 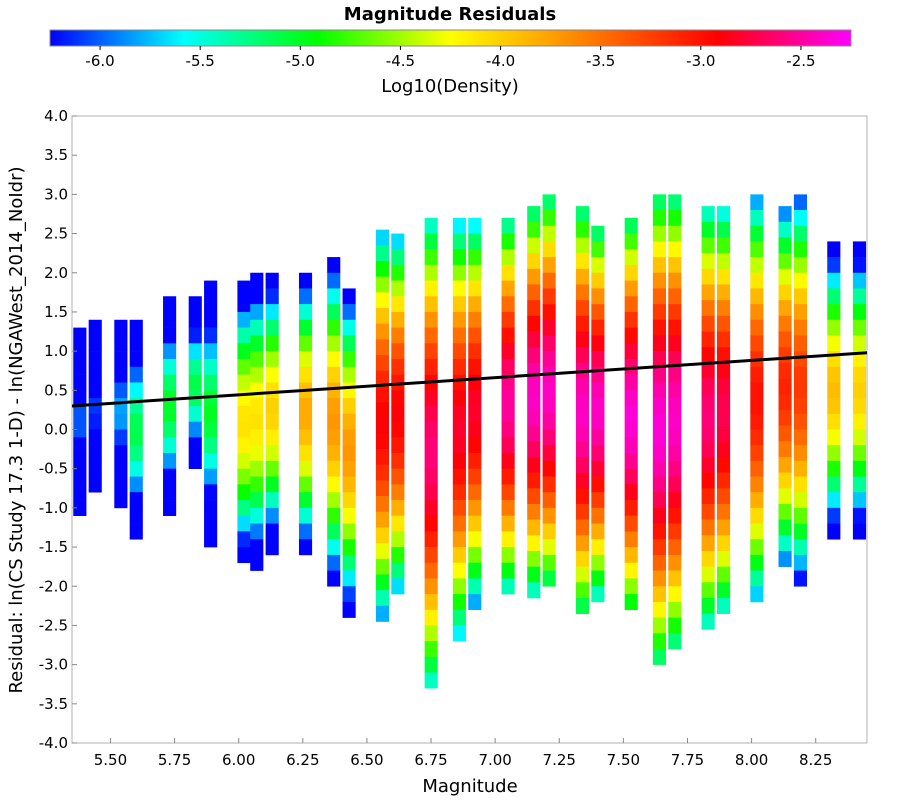 I want to click on x-tick-label: 8.00, so click(x=751, y=760).